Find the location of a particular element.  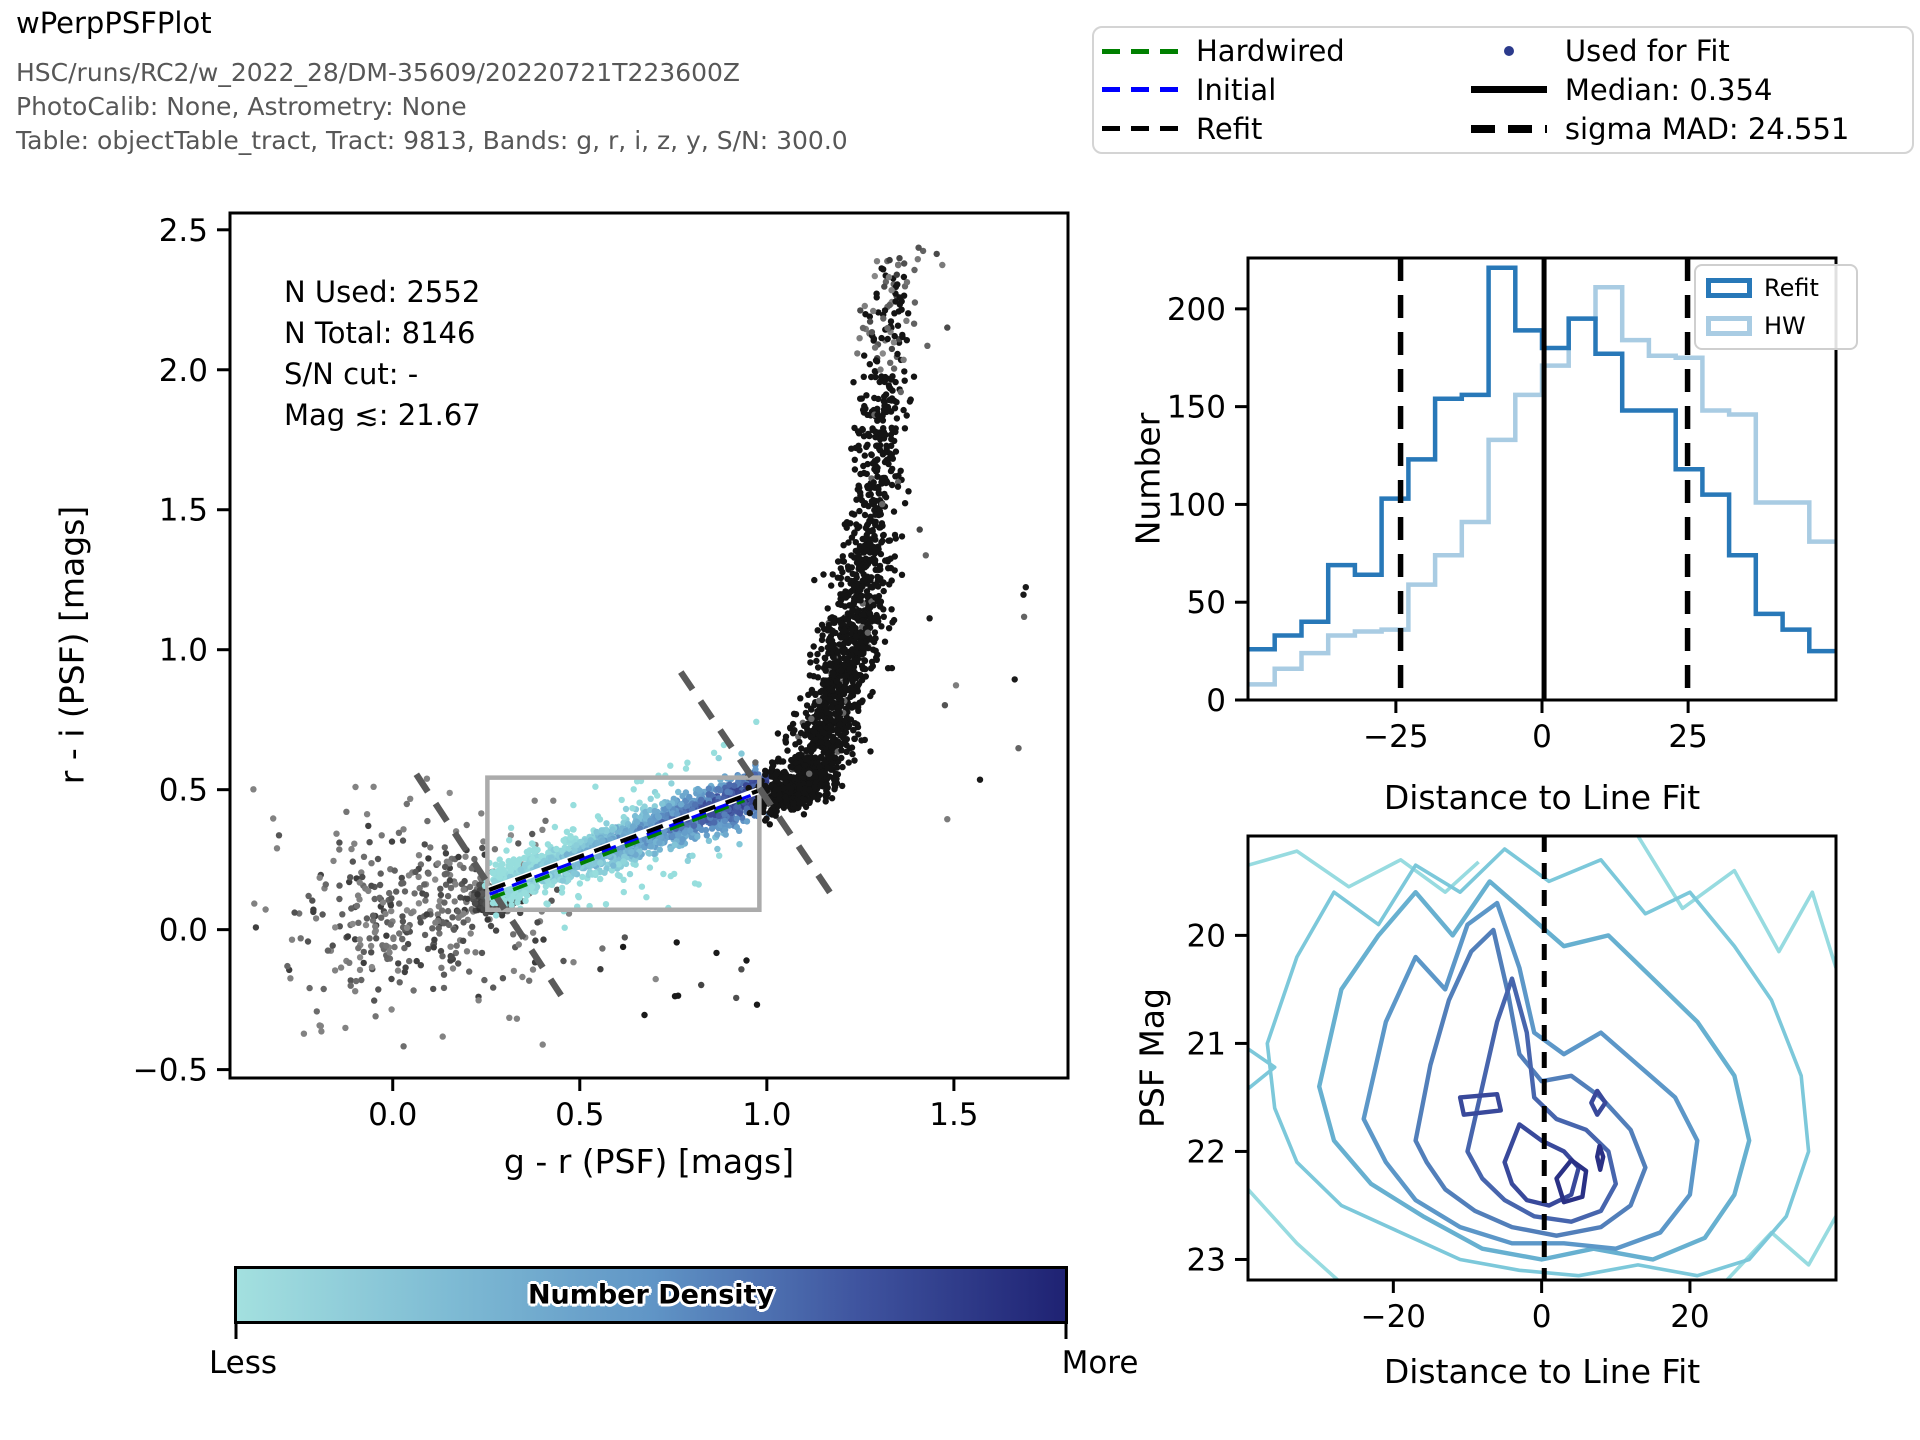

colorbar-title: Number Density is located at coordinates (651, 1295).